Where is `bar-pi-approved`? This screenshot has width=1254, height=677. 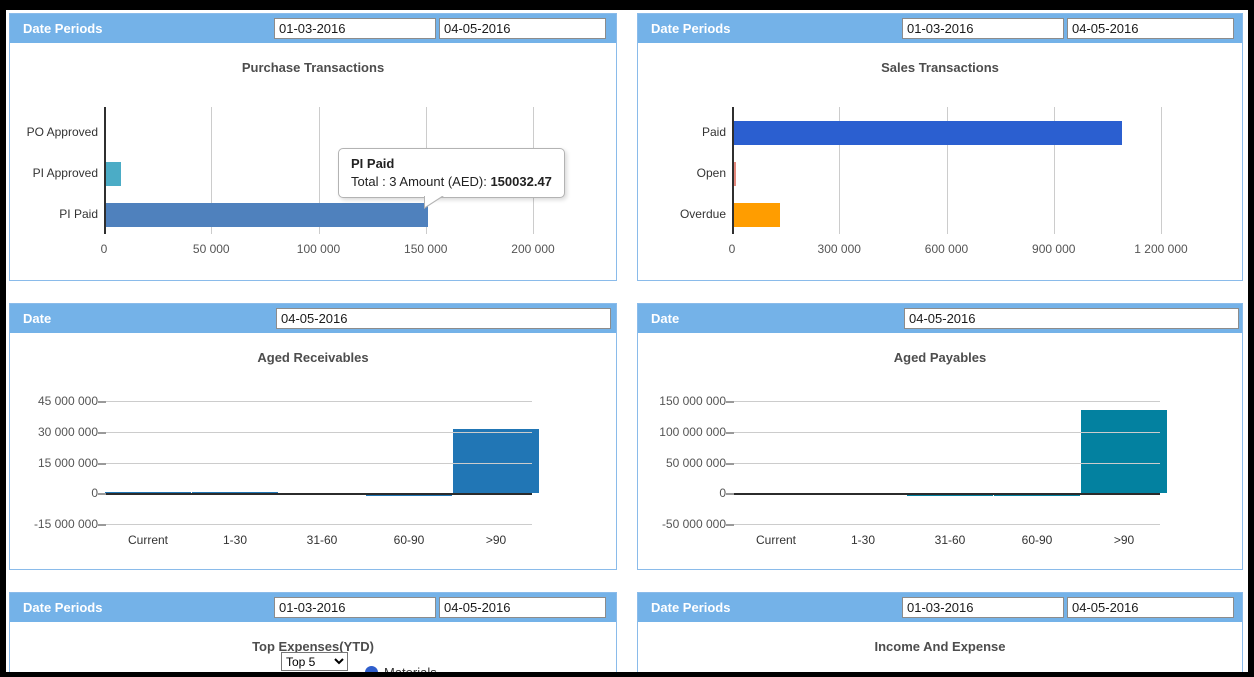
bar-pi-approved is located at coordinates (113, 174).